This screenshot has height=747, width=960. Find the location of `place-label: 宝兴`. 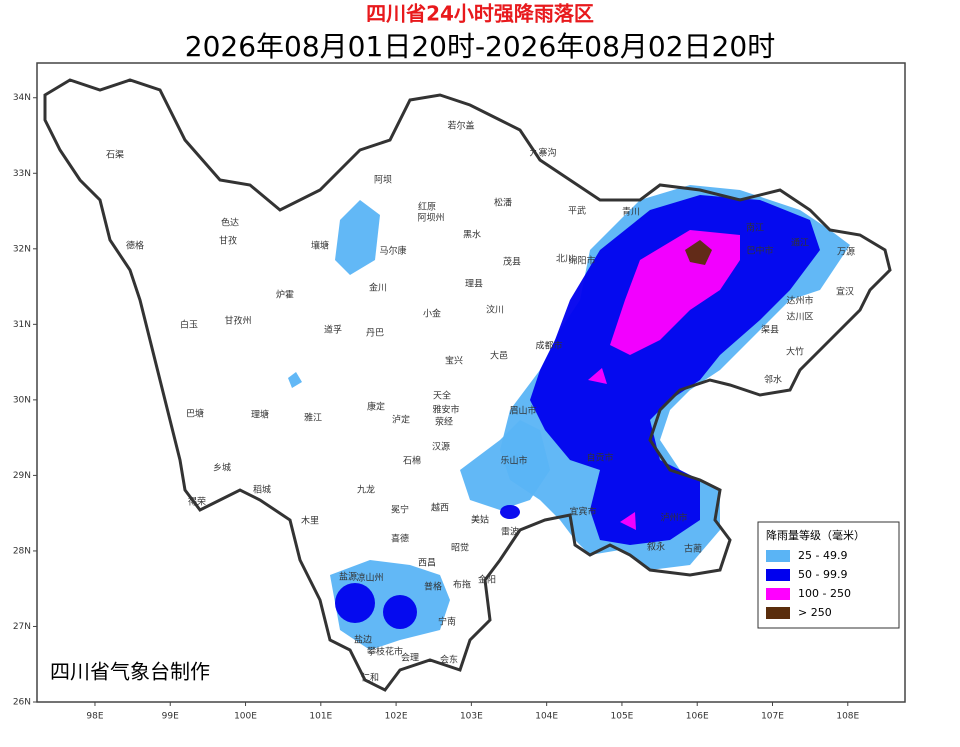

place-label: 宝兴 is located at coordinates (454, 361).